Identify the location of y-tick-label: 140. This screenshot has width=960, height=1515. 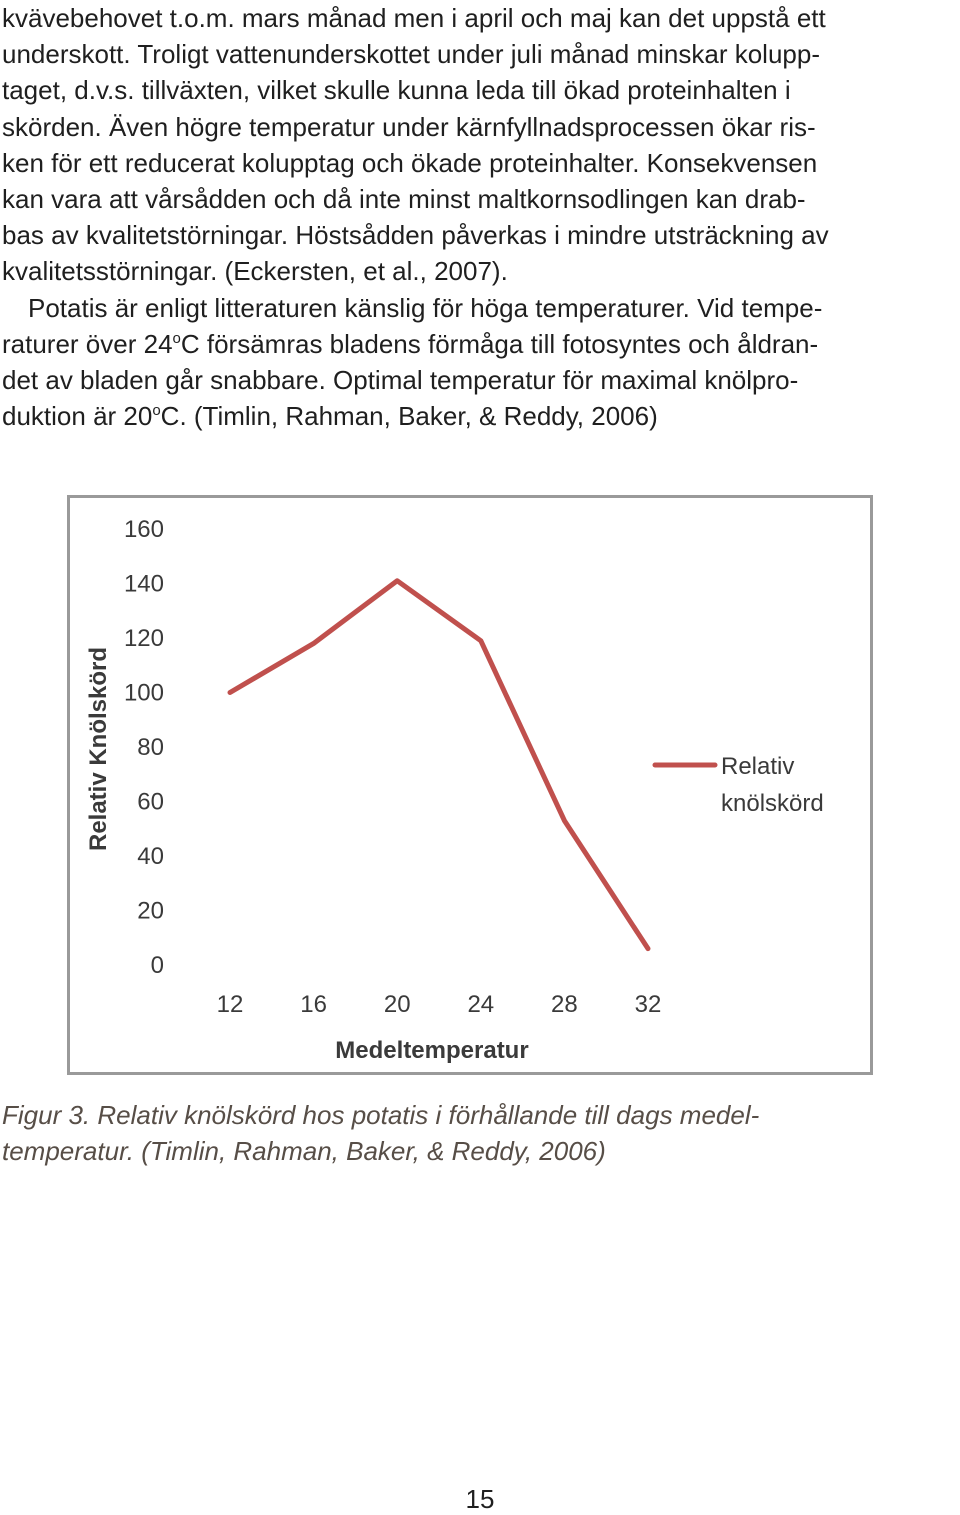
(144, 584).